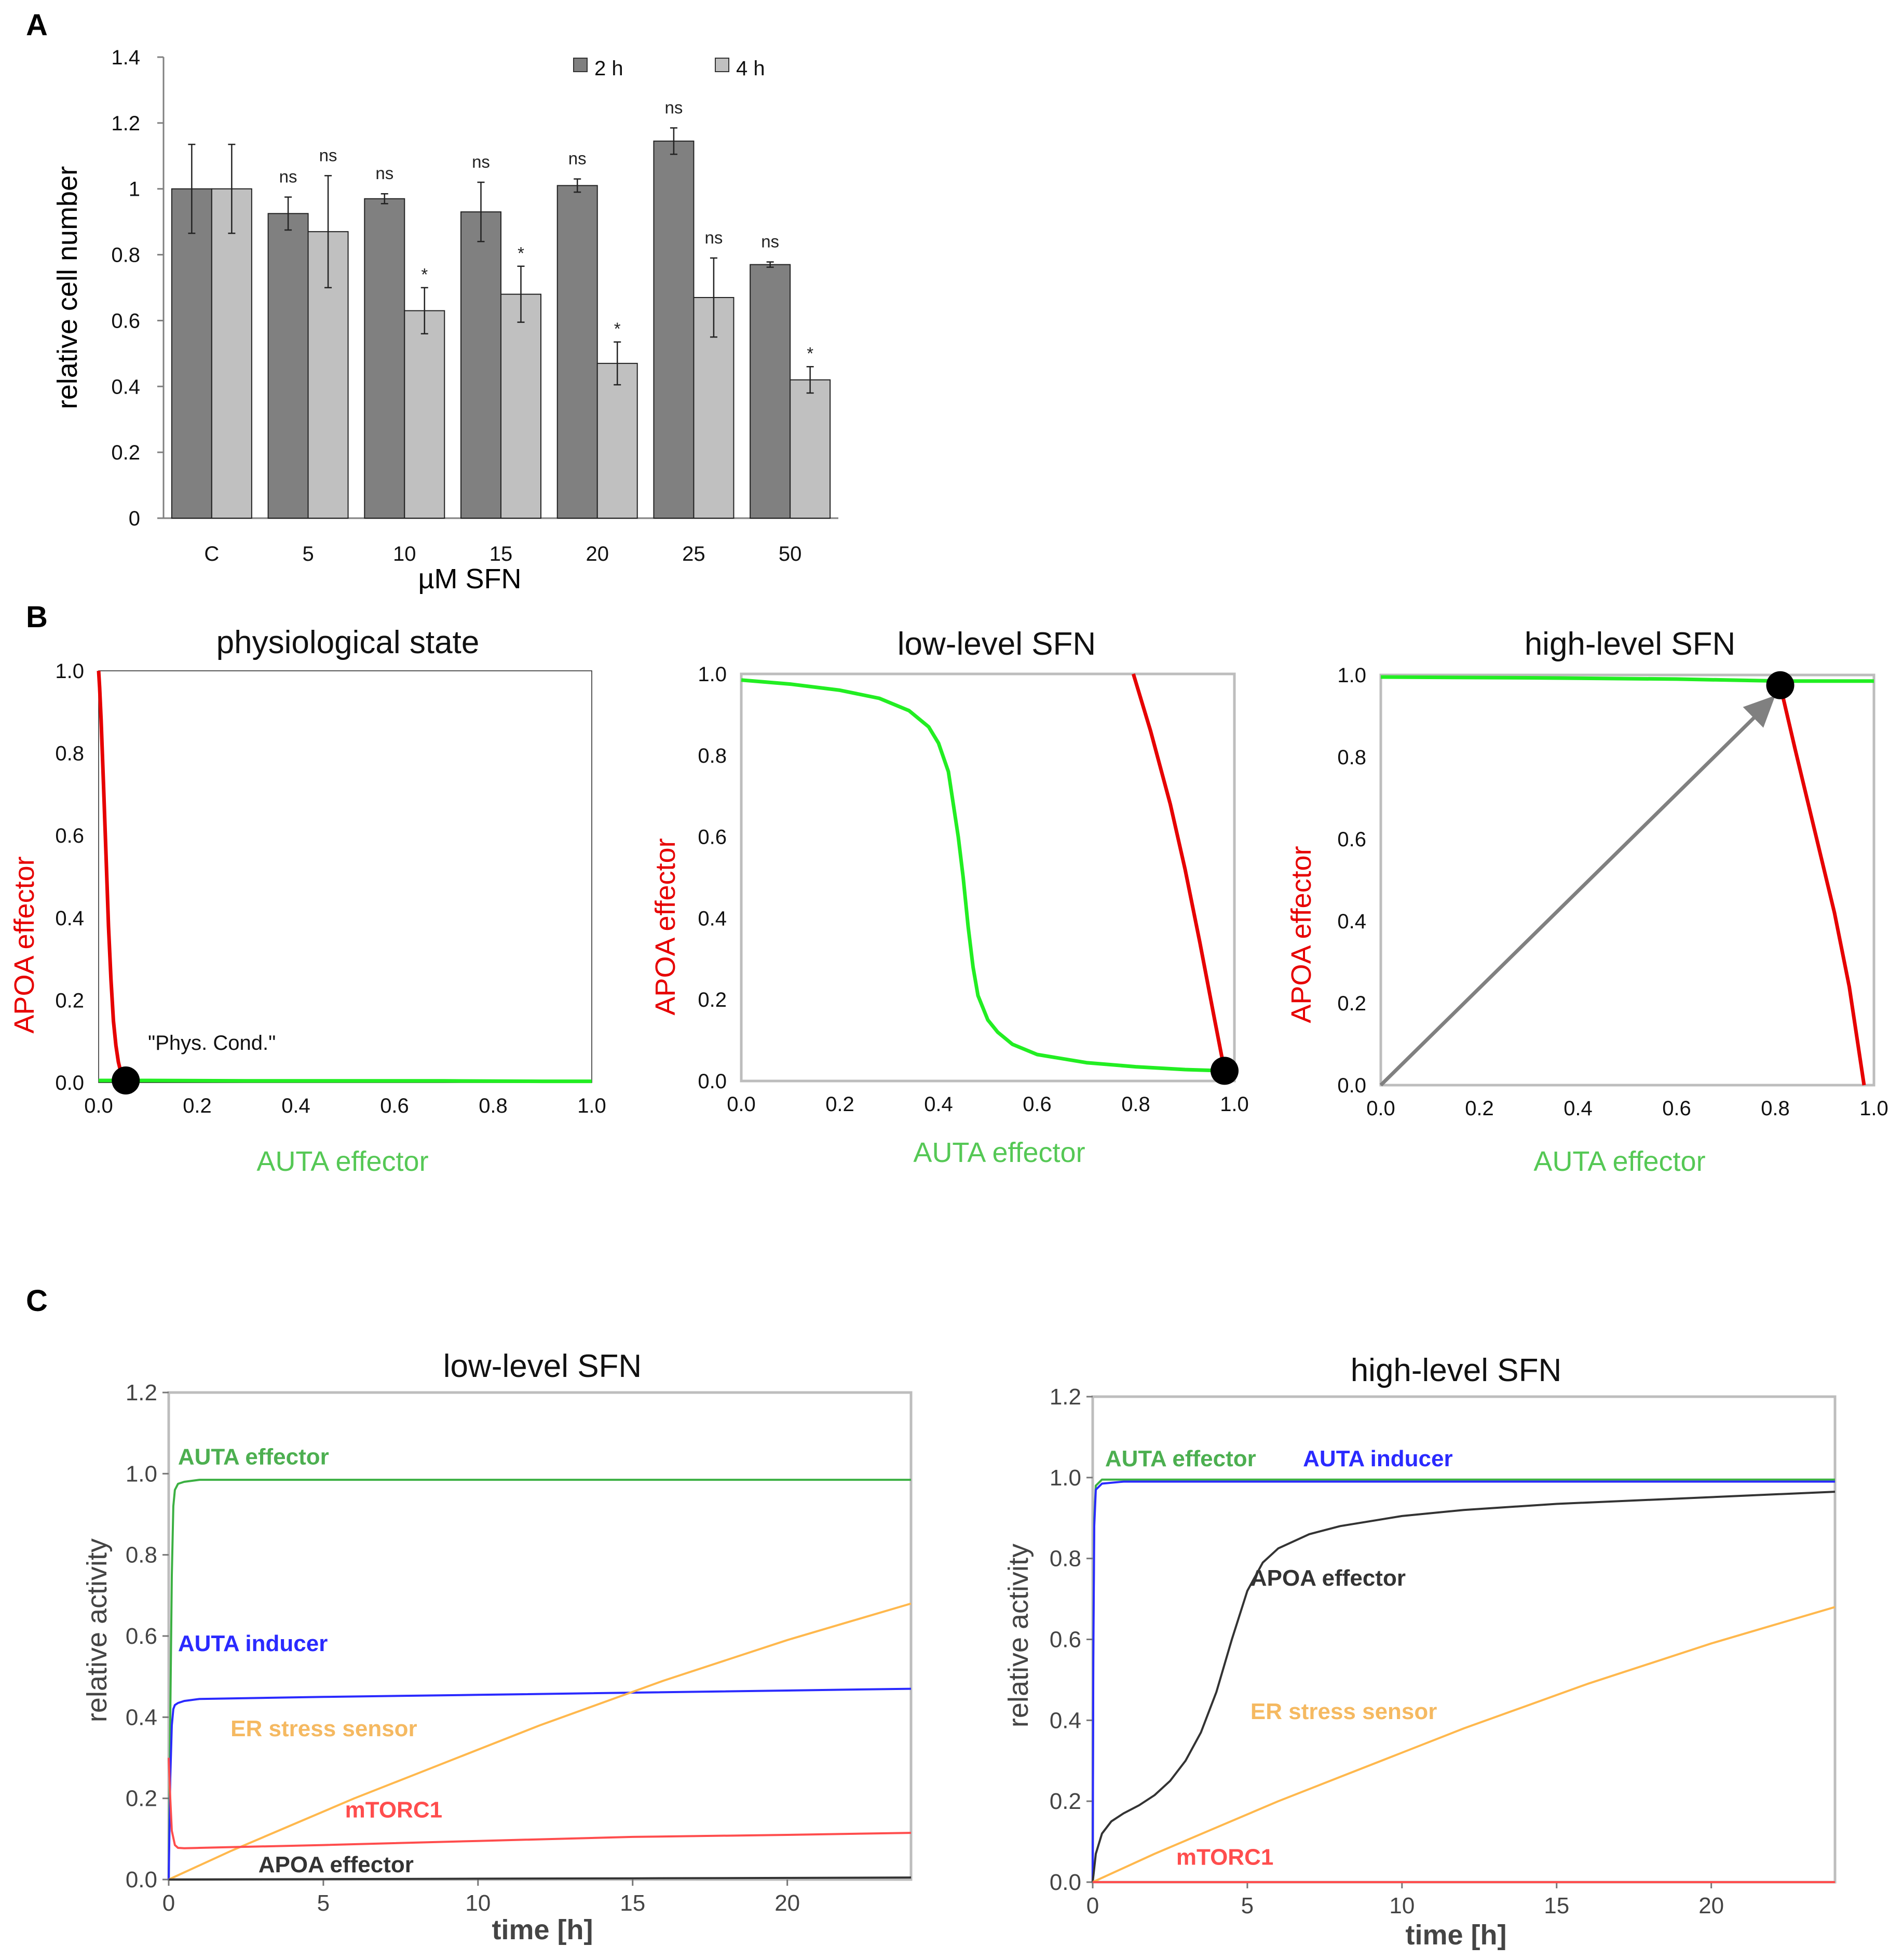 The width and height of the screenshot is (1903, 1960). I want to click on panel-letter-b: B, so click(37, 617).